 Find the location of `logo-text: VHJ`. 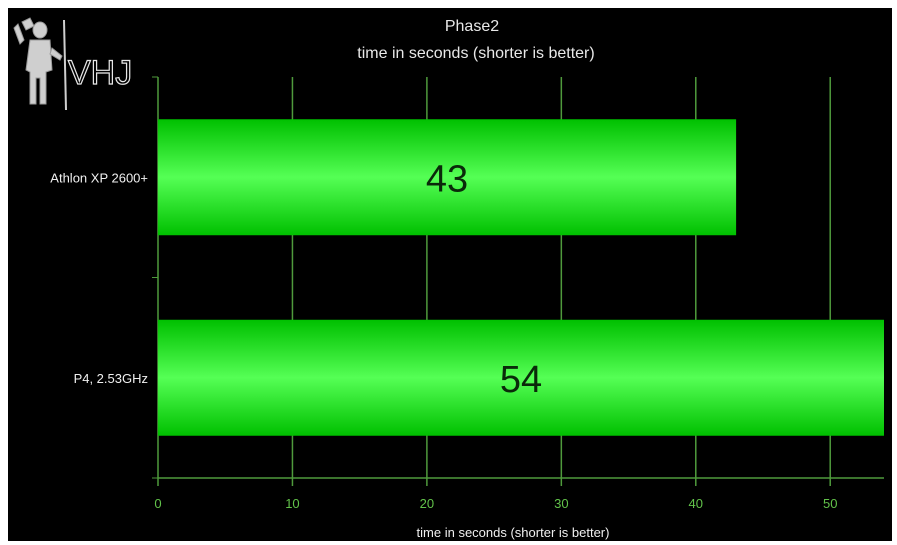

logo-text: VHJ is located at coordinates (100, 73).